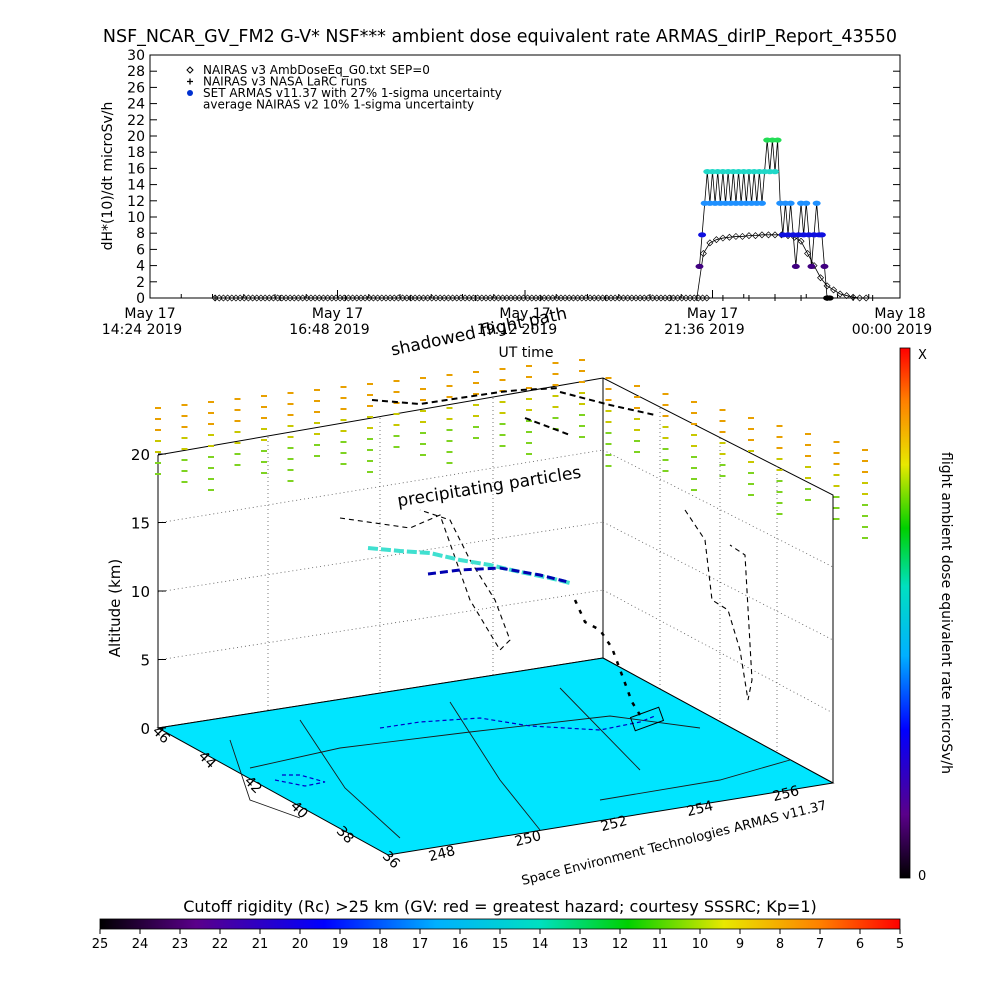 The image size is (1000, 1000). Describe the element at coordinates (718, 605) in the screenshot. I see `path-shadow-right` at that location.